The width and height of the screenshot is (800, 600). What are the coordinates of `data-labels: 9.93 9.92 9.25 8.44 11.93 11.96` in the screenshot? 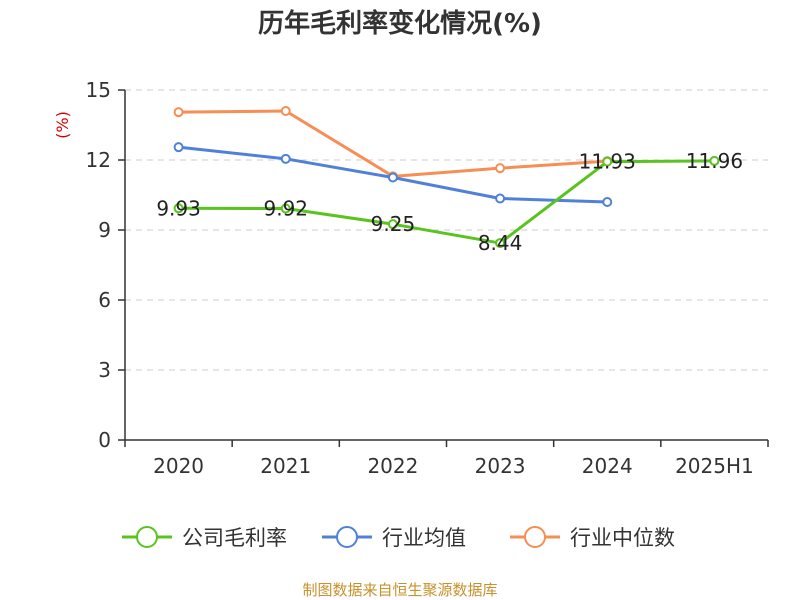 It's located at (449, 202).